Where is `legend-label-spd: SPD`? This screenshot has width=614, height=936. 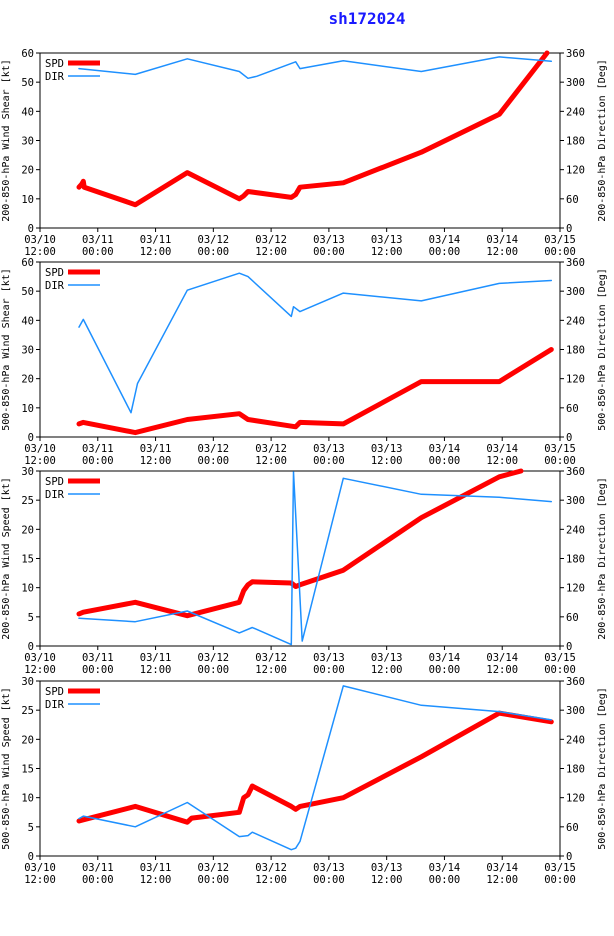
legend-label-spd: SPD is located at coordinates (54, 273).